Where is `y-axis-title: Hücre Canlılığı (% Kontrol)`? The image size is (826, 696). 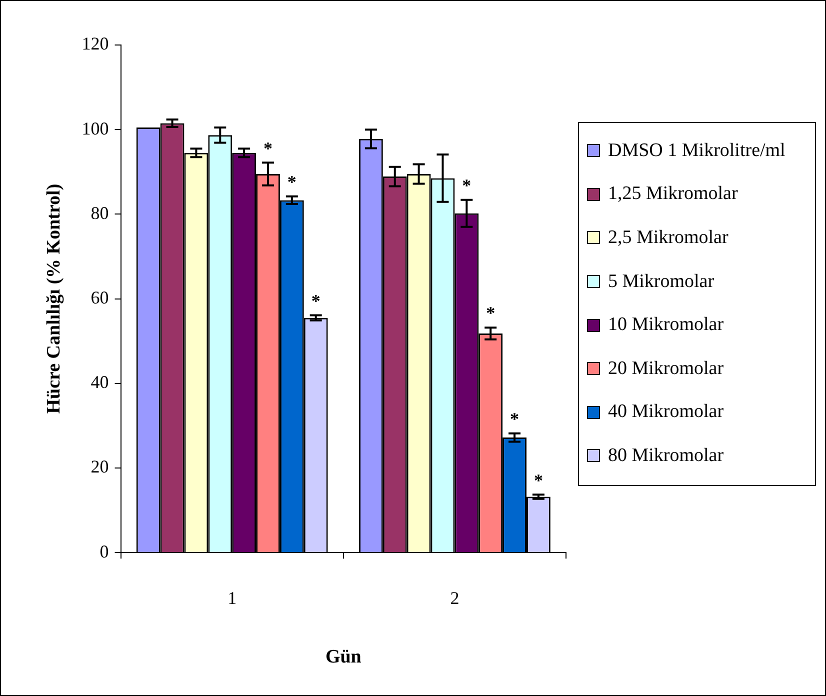 y-axis-title: Hücre Canlılığı (% Kontrol) is located at coordinates (53, 299).